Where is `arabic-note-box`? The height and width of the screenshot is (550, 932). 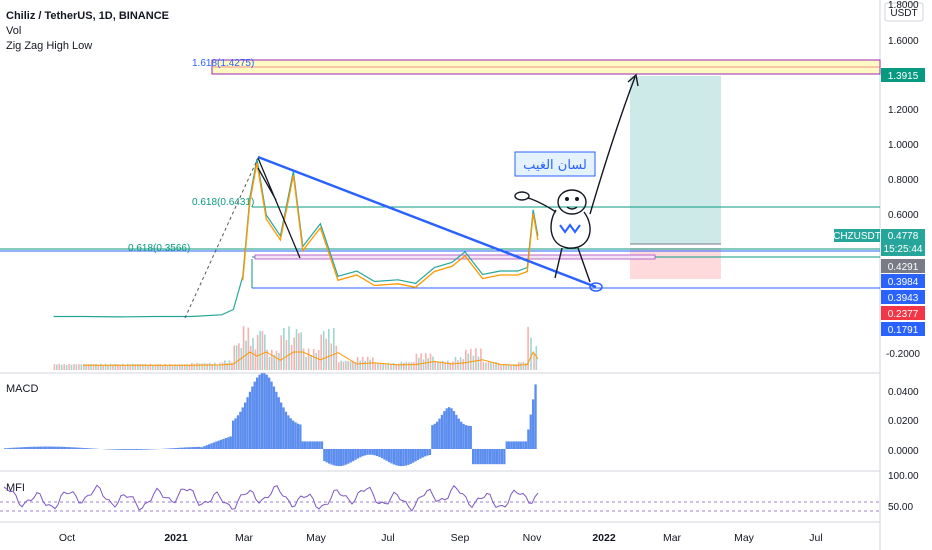 arabic-note-box is located at coordinates (555, 164).